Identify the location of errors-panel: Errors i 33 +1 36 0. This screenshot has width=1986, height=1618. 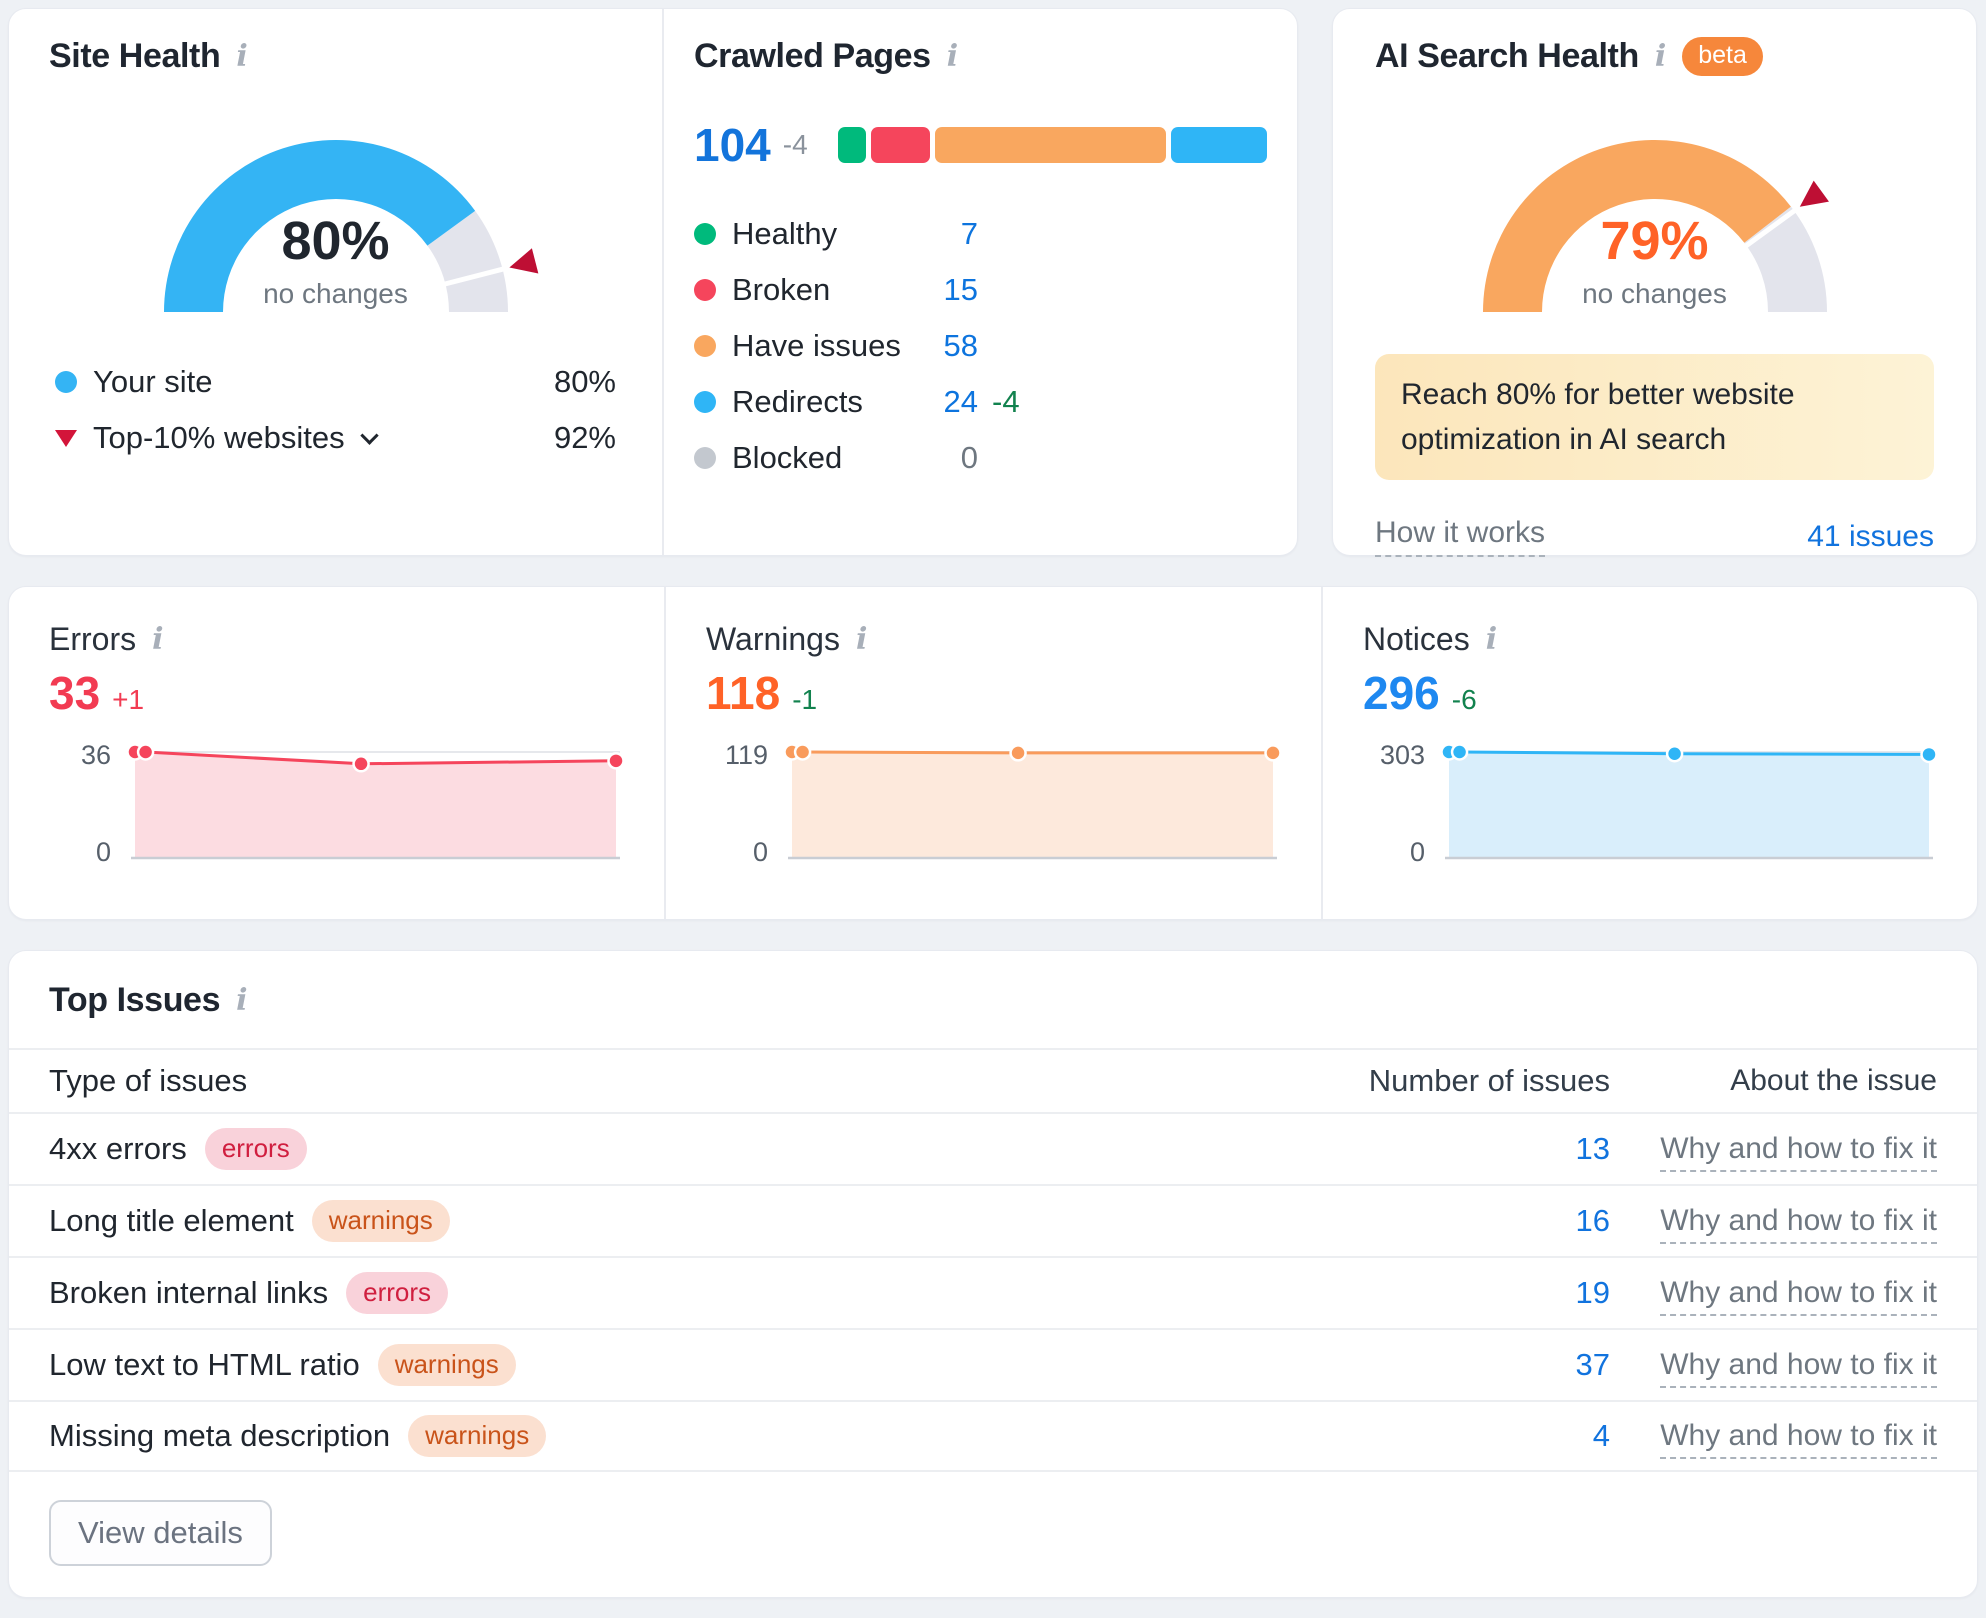
(336, 753).